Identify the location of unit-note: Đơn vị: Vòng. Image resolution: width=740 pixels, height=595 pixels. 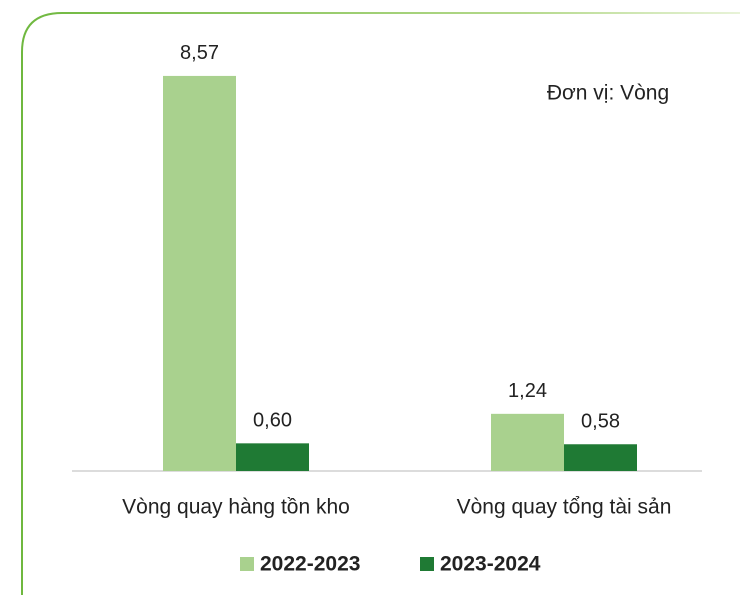
(608, 93).